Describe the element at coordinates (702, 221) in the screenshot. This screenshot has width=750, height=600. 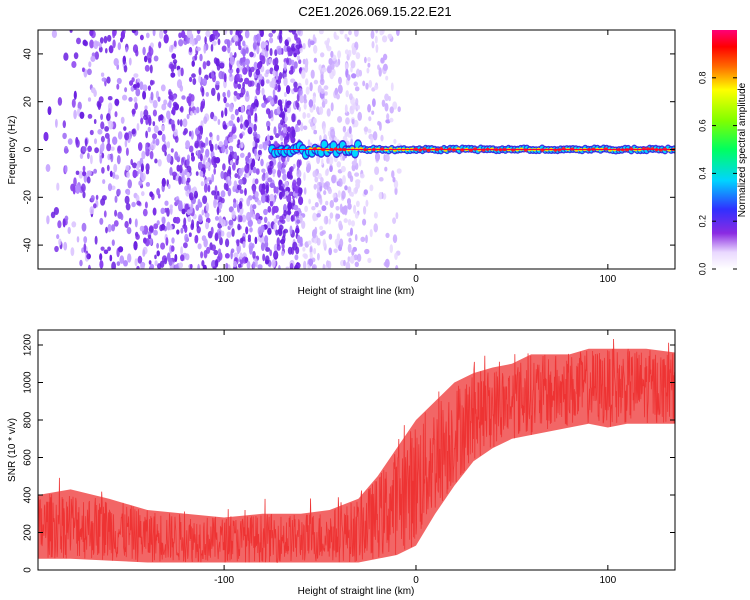
I see `colorbar-tick-label: 0.2` at that location.